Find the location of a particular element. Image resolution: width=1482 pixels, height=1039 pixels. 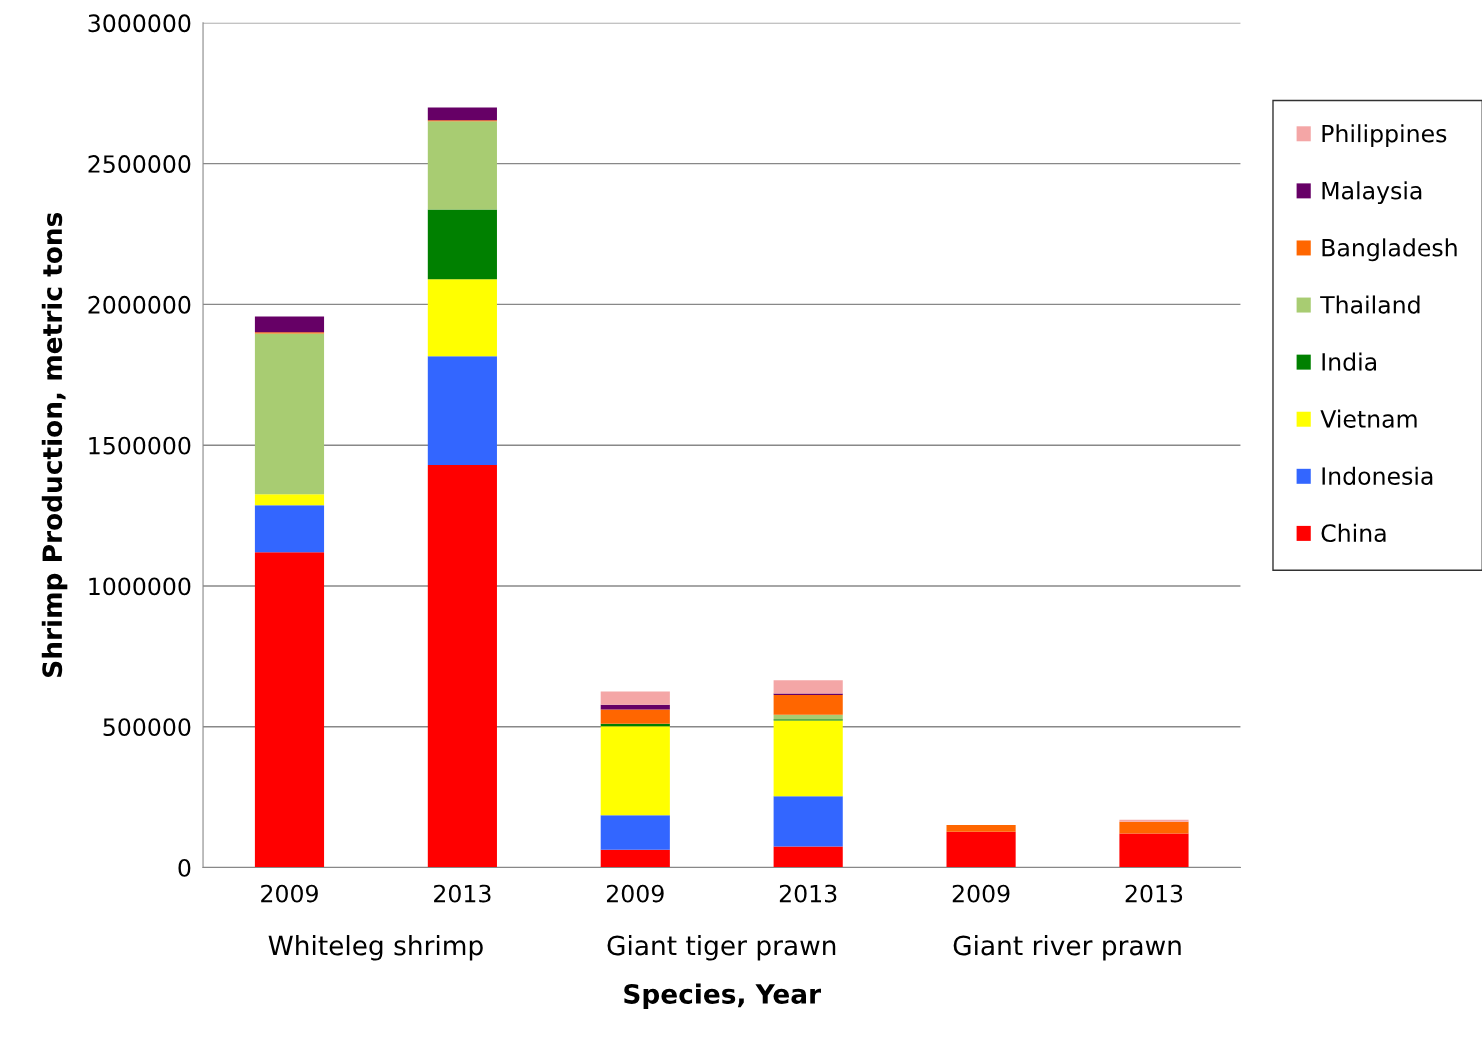

y-tick-label: 3000000 is located at coordinates (139, 23).